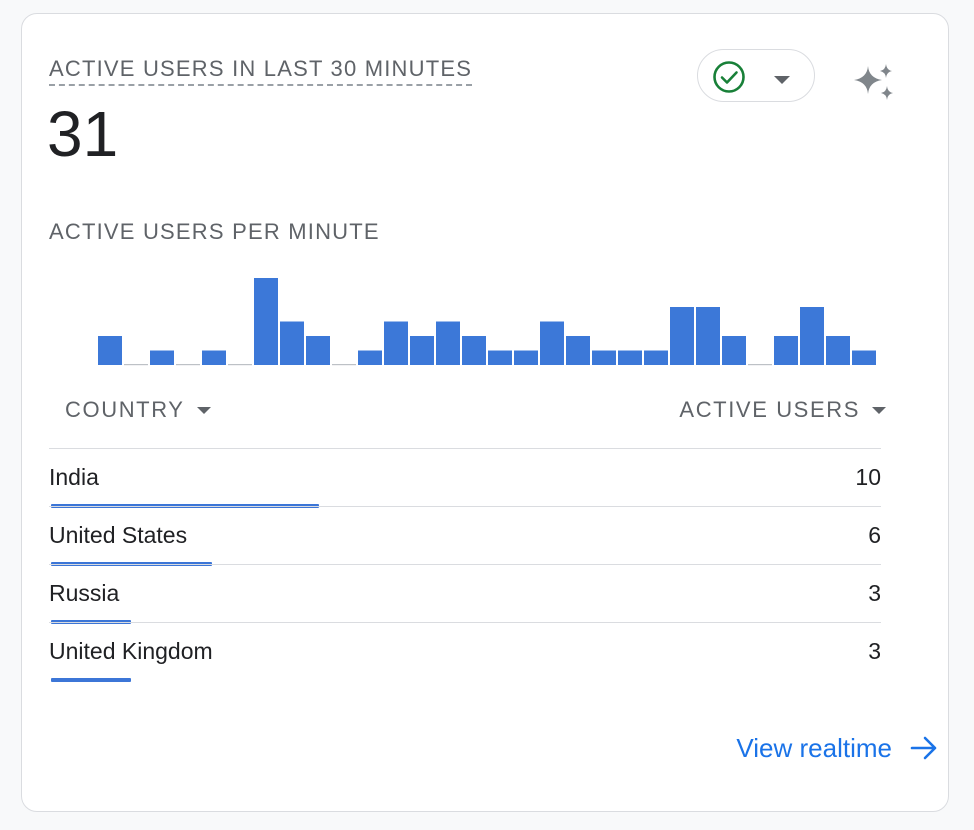 The height and width of the screenshot is (830, 974). Describe the element at coordinates (487, 322) in the screenshot. I see `active-users-per-minute-chart` at that location.